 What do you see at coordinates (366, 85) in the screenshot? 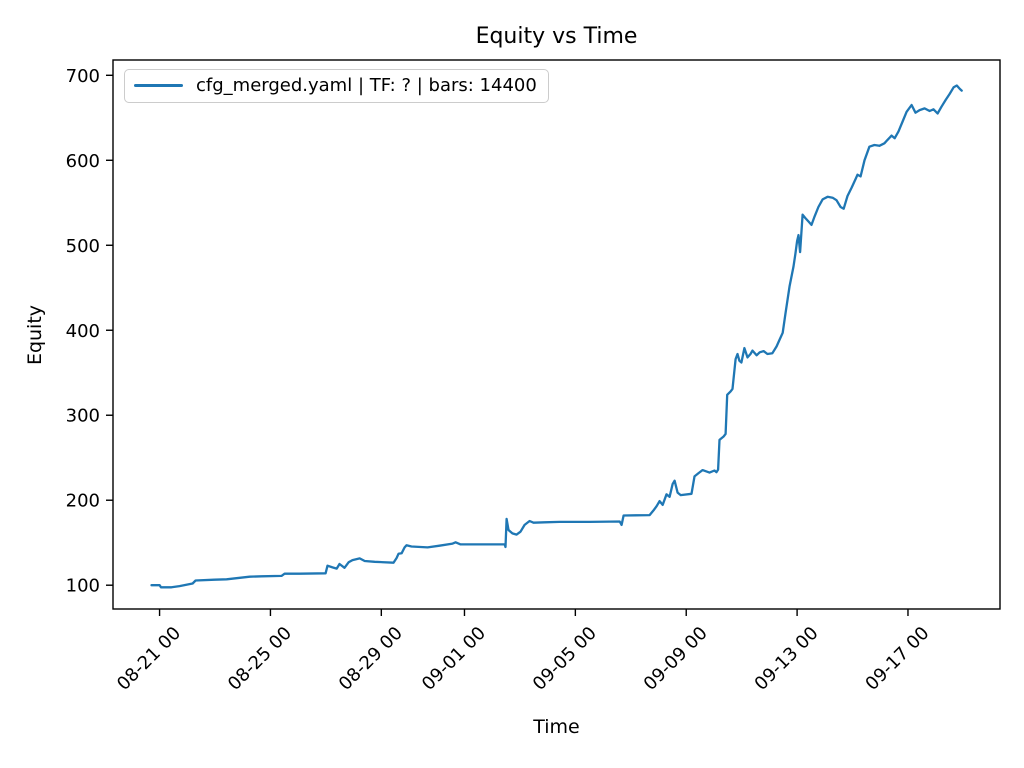
I see `legend-label: cfg_merged.yaml | TF: ? | bars: 14400` at bounding box center [366, 85].